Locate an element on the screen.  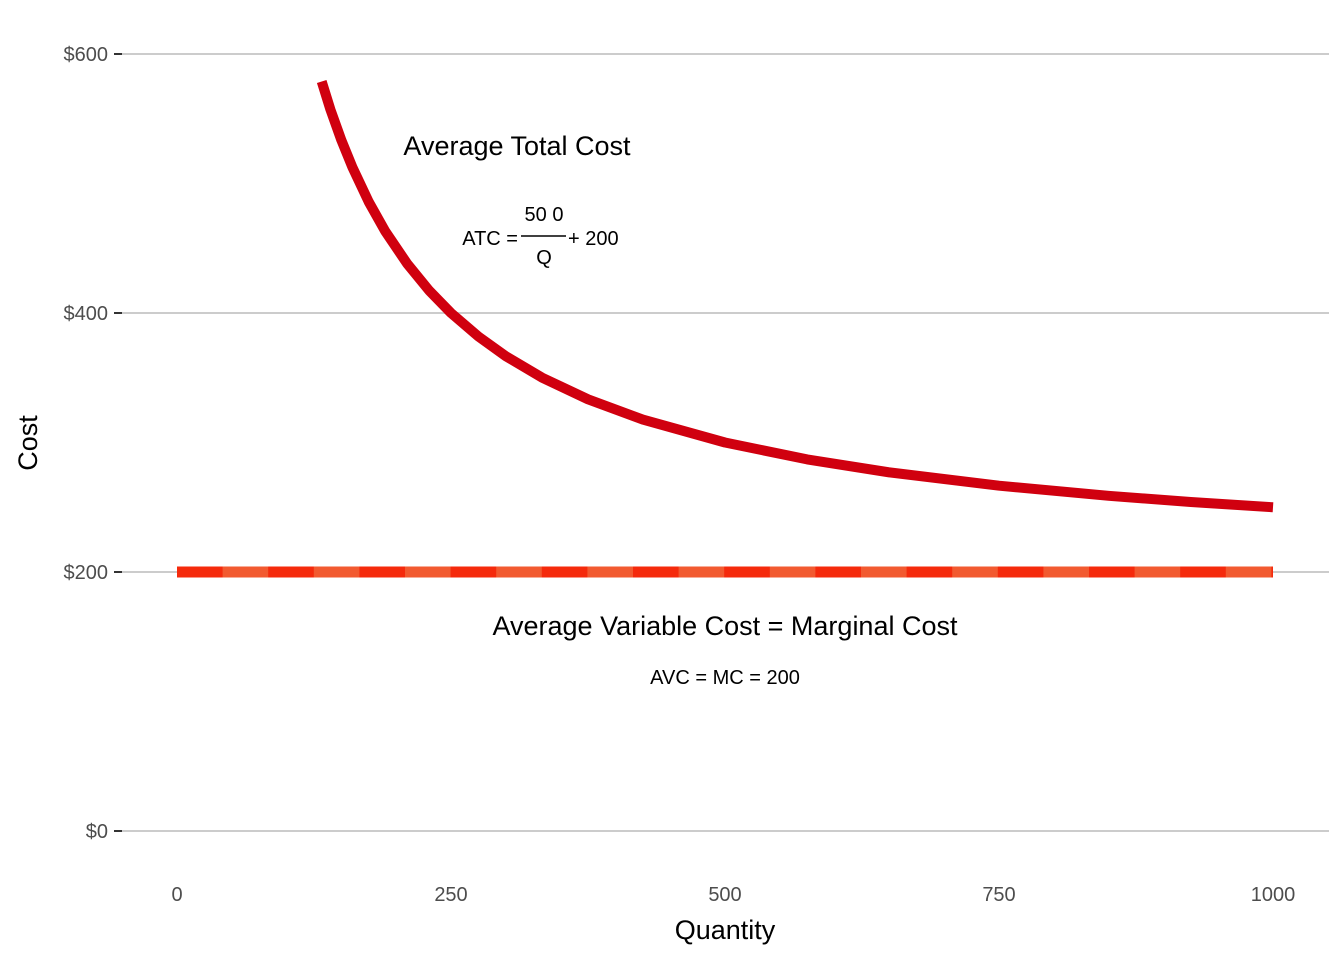
atc-formula-numerator: 50 0 is located at coordinates (544, 215).